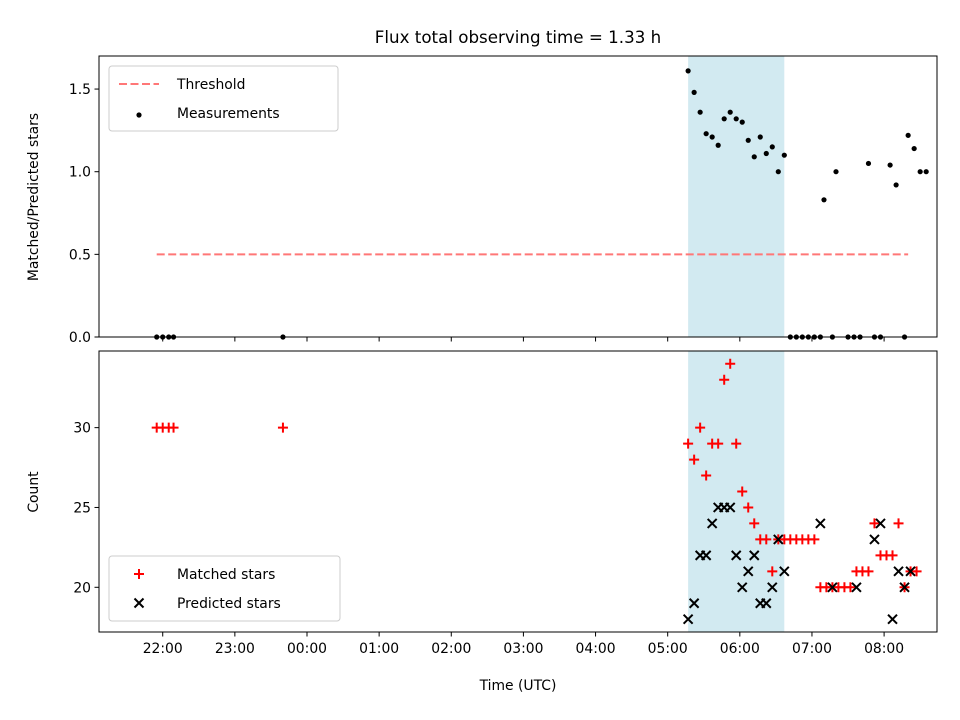 This screenshot has height=720, width=960. Describe the element at coordinates (34, 492) in the screenshot. I see `y-axis-label: Count` at that location.